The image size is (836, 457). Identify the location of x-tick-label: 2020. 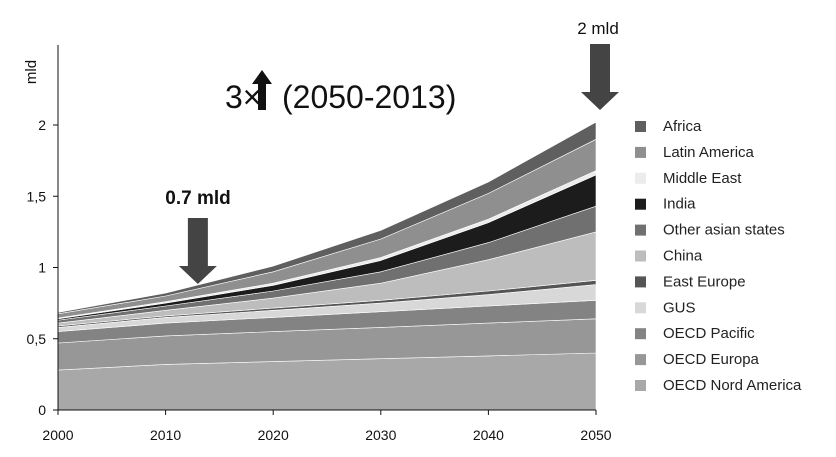
(273, 435).